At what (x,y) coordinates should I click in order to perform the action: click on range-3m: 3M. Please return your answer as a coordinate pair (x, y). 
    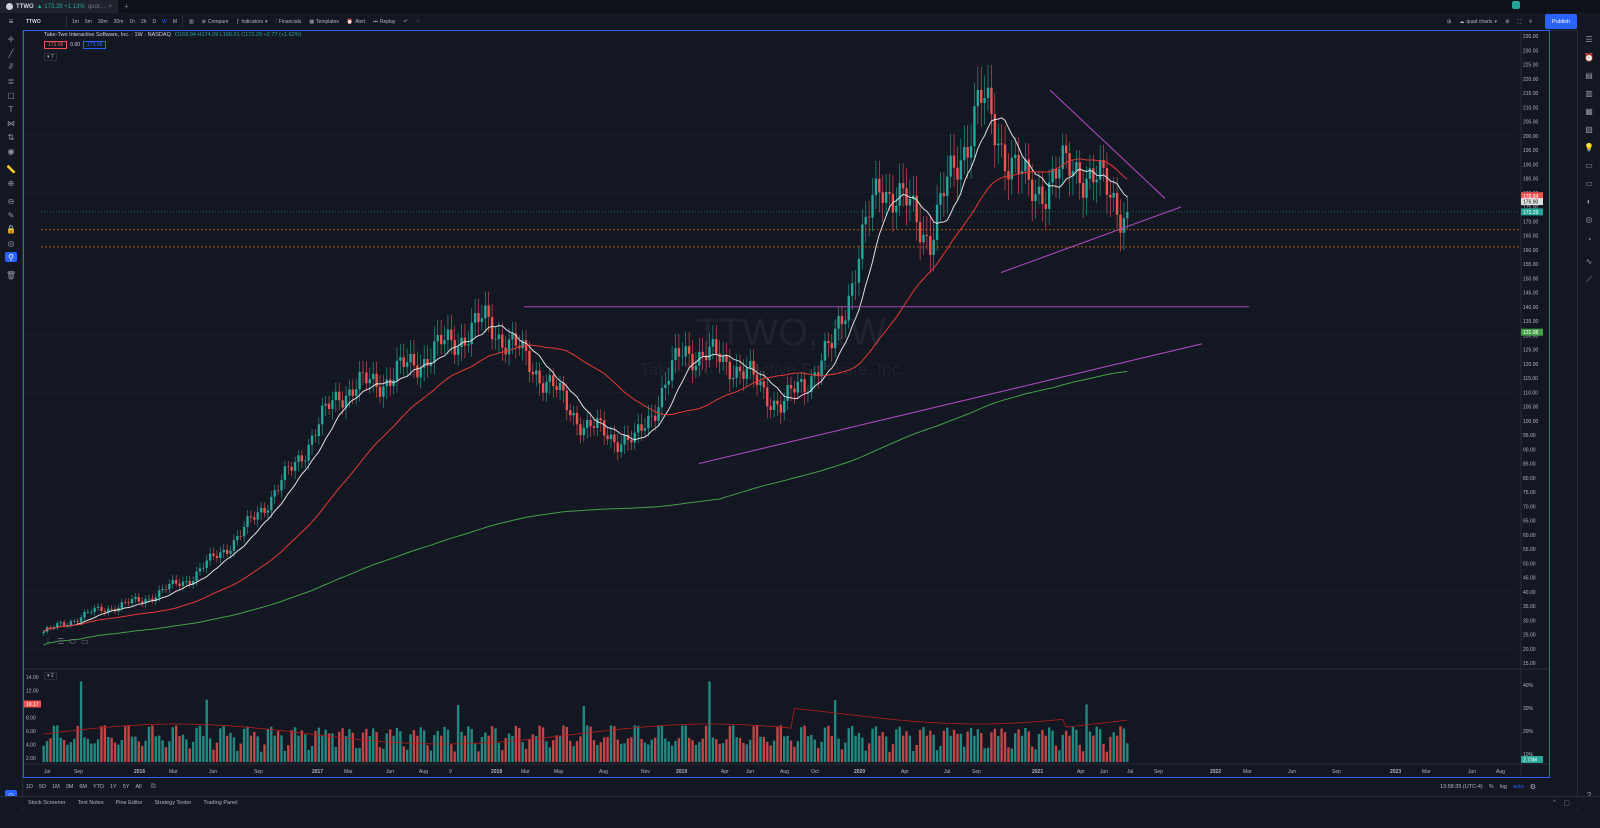
    Looking at the image, I should click on (69, 786).